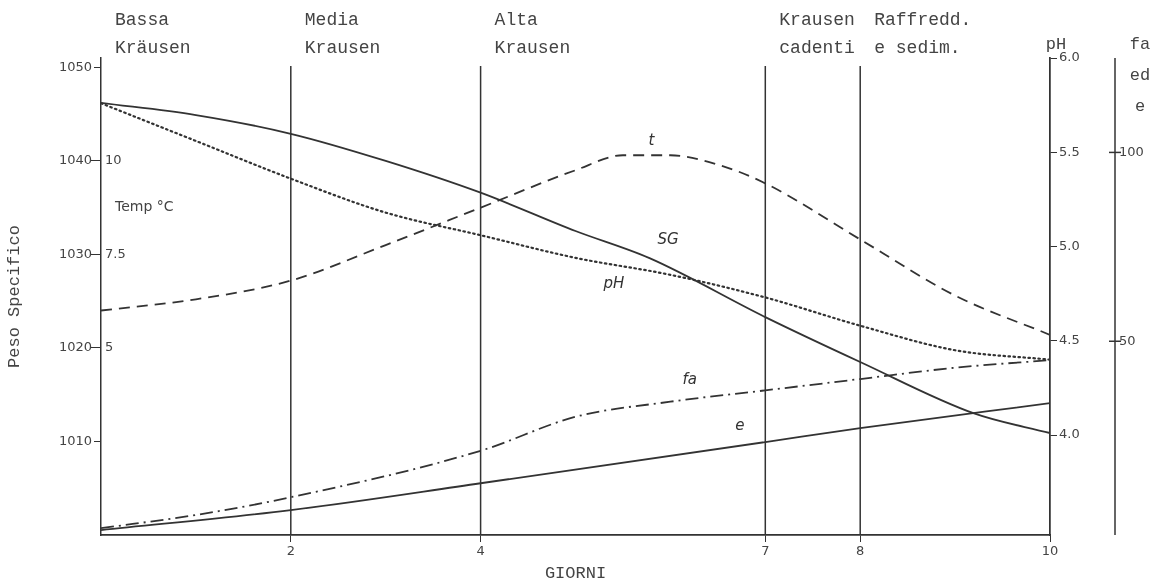 This screenshot has width=1159, height=588. What do you see at coordinates (75, 440) in the screenshot?
I see `y-tick-label: 1010` at bounding box center [75, 440].